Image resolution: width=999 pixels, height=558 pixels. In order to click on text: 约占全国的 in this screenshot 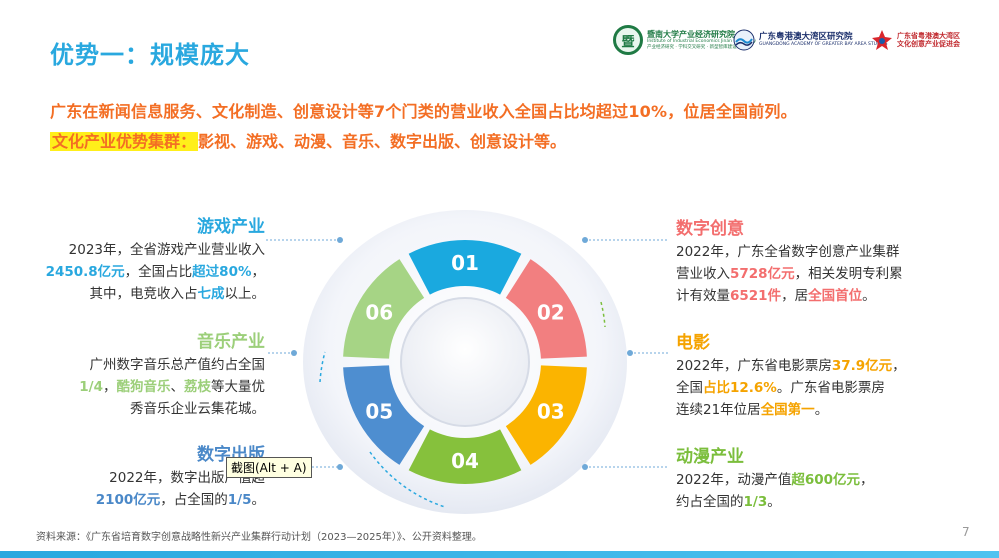, I will do `click(710, 502)`.